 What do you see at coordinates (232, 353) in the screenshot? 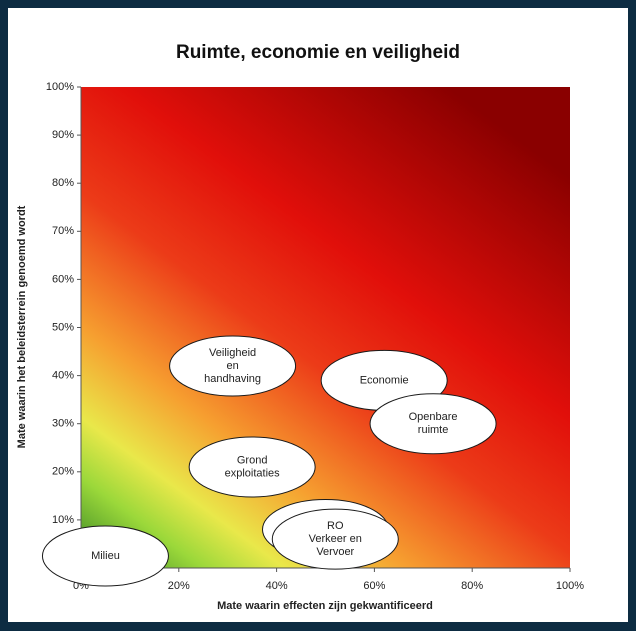
I see `bubble-label-line: Veiligheid` at bounding box center [232, 353].